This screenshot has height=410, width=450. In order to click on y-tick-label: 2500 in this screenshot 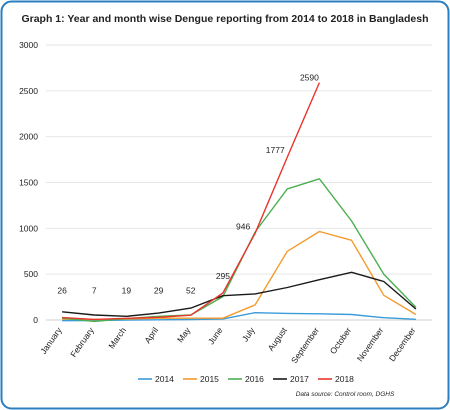, I will do `click(28, 91)`.